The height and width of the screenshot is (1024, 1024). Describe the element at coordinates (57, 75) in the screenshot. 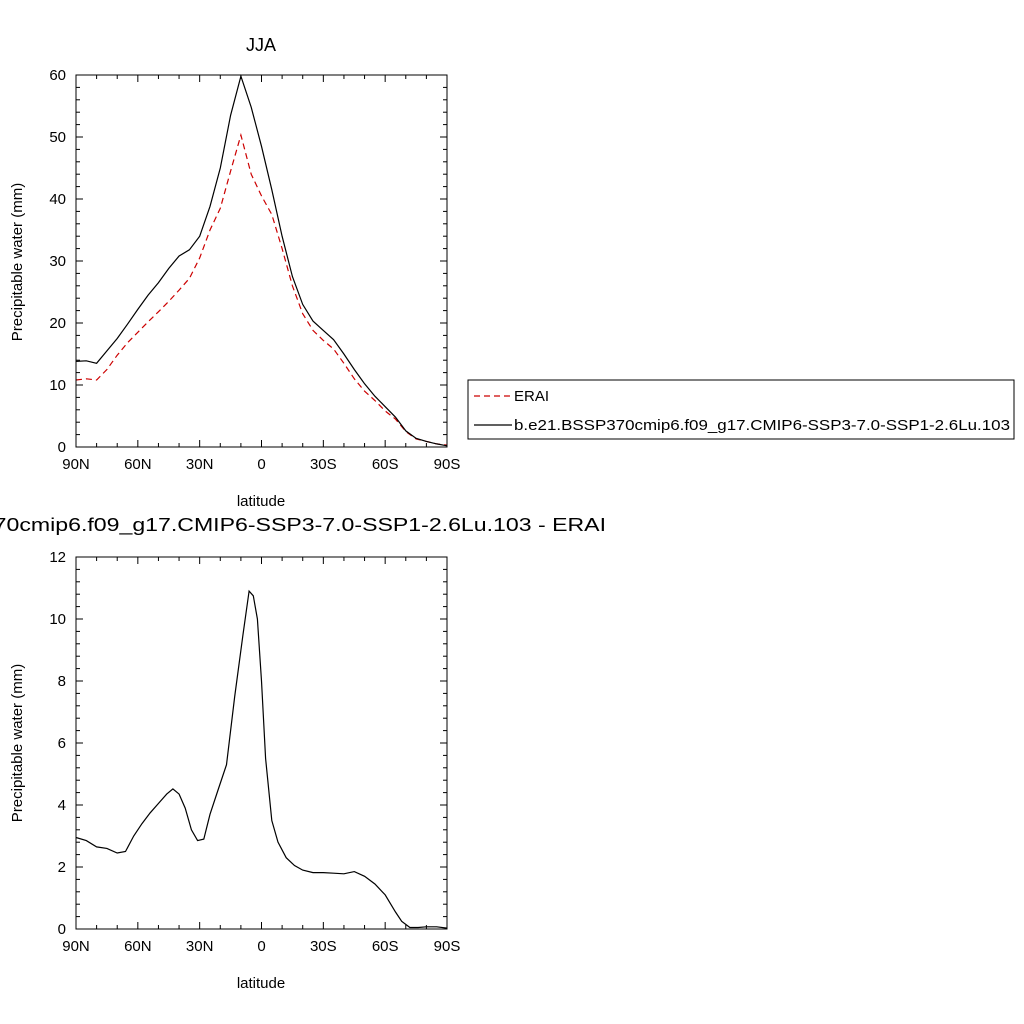

I see `top-y-tick-label: 60` at that location.